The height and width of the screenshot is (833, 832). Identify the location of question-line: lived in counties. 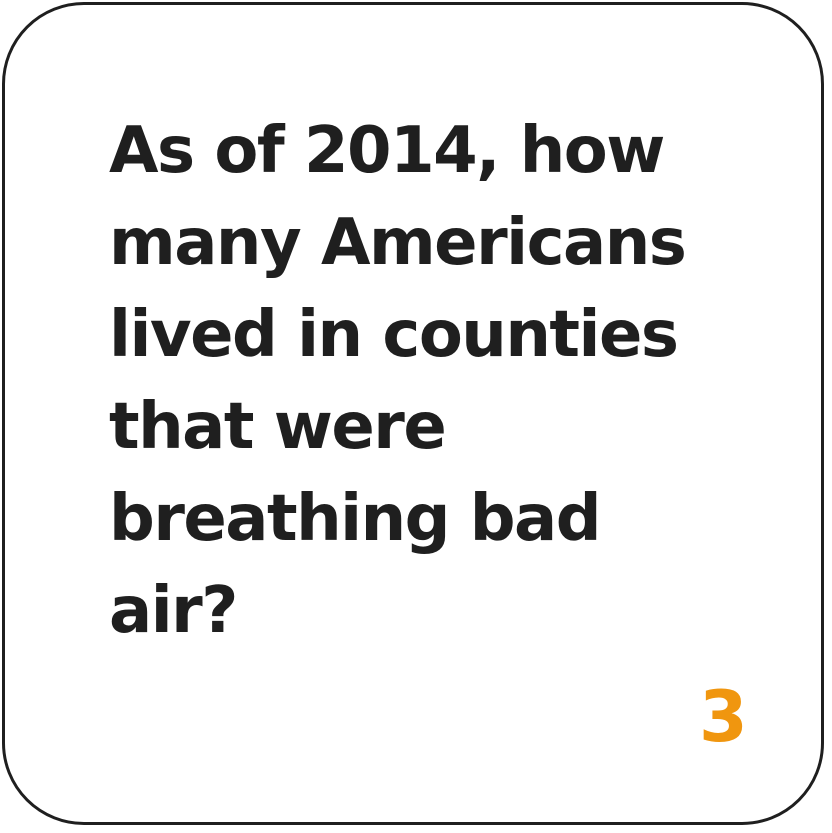
(394, 335).